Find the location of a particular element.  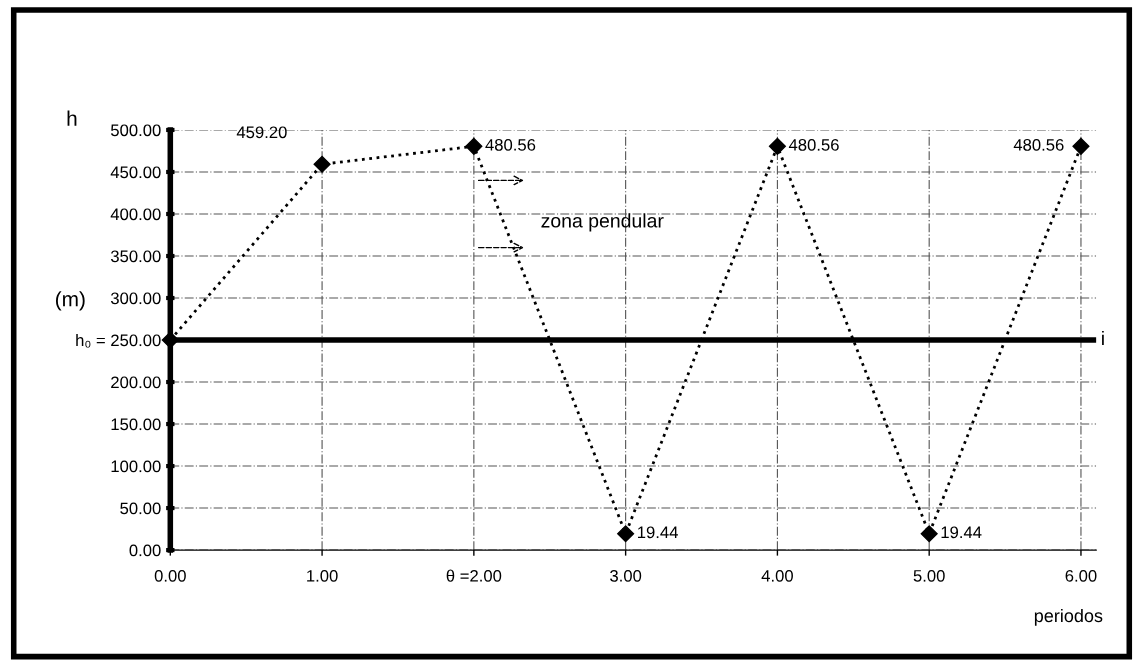

y-tick-label: 150.00 is located at coordinates (136, 424).